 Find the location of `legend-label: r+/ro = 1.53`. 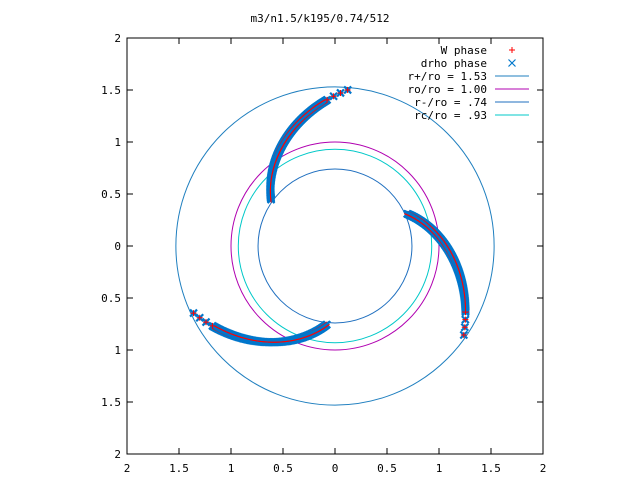

legend-label: r+/ro = 1.53 is located at coordinates (447, 76).